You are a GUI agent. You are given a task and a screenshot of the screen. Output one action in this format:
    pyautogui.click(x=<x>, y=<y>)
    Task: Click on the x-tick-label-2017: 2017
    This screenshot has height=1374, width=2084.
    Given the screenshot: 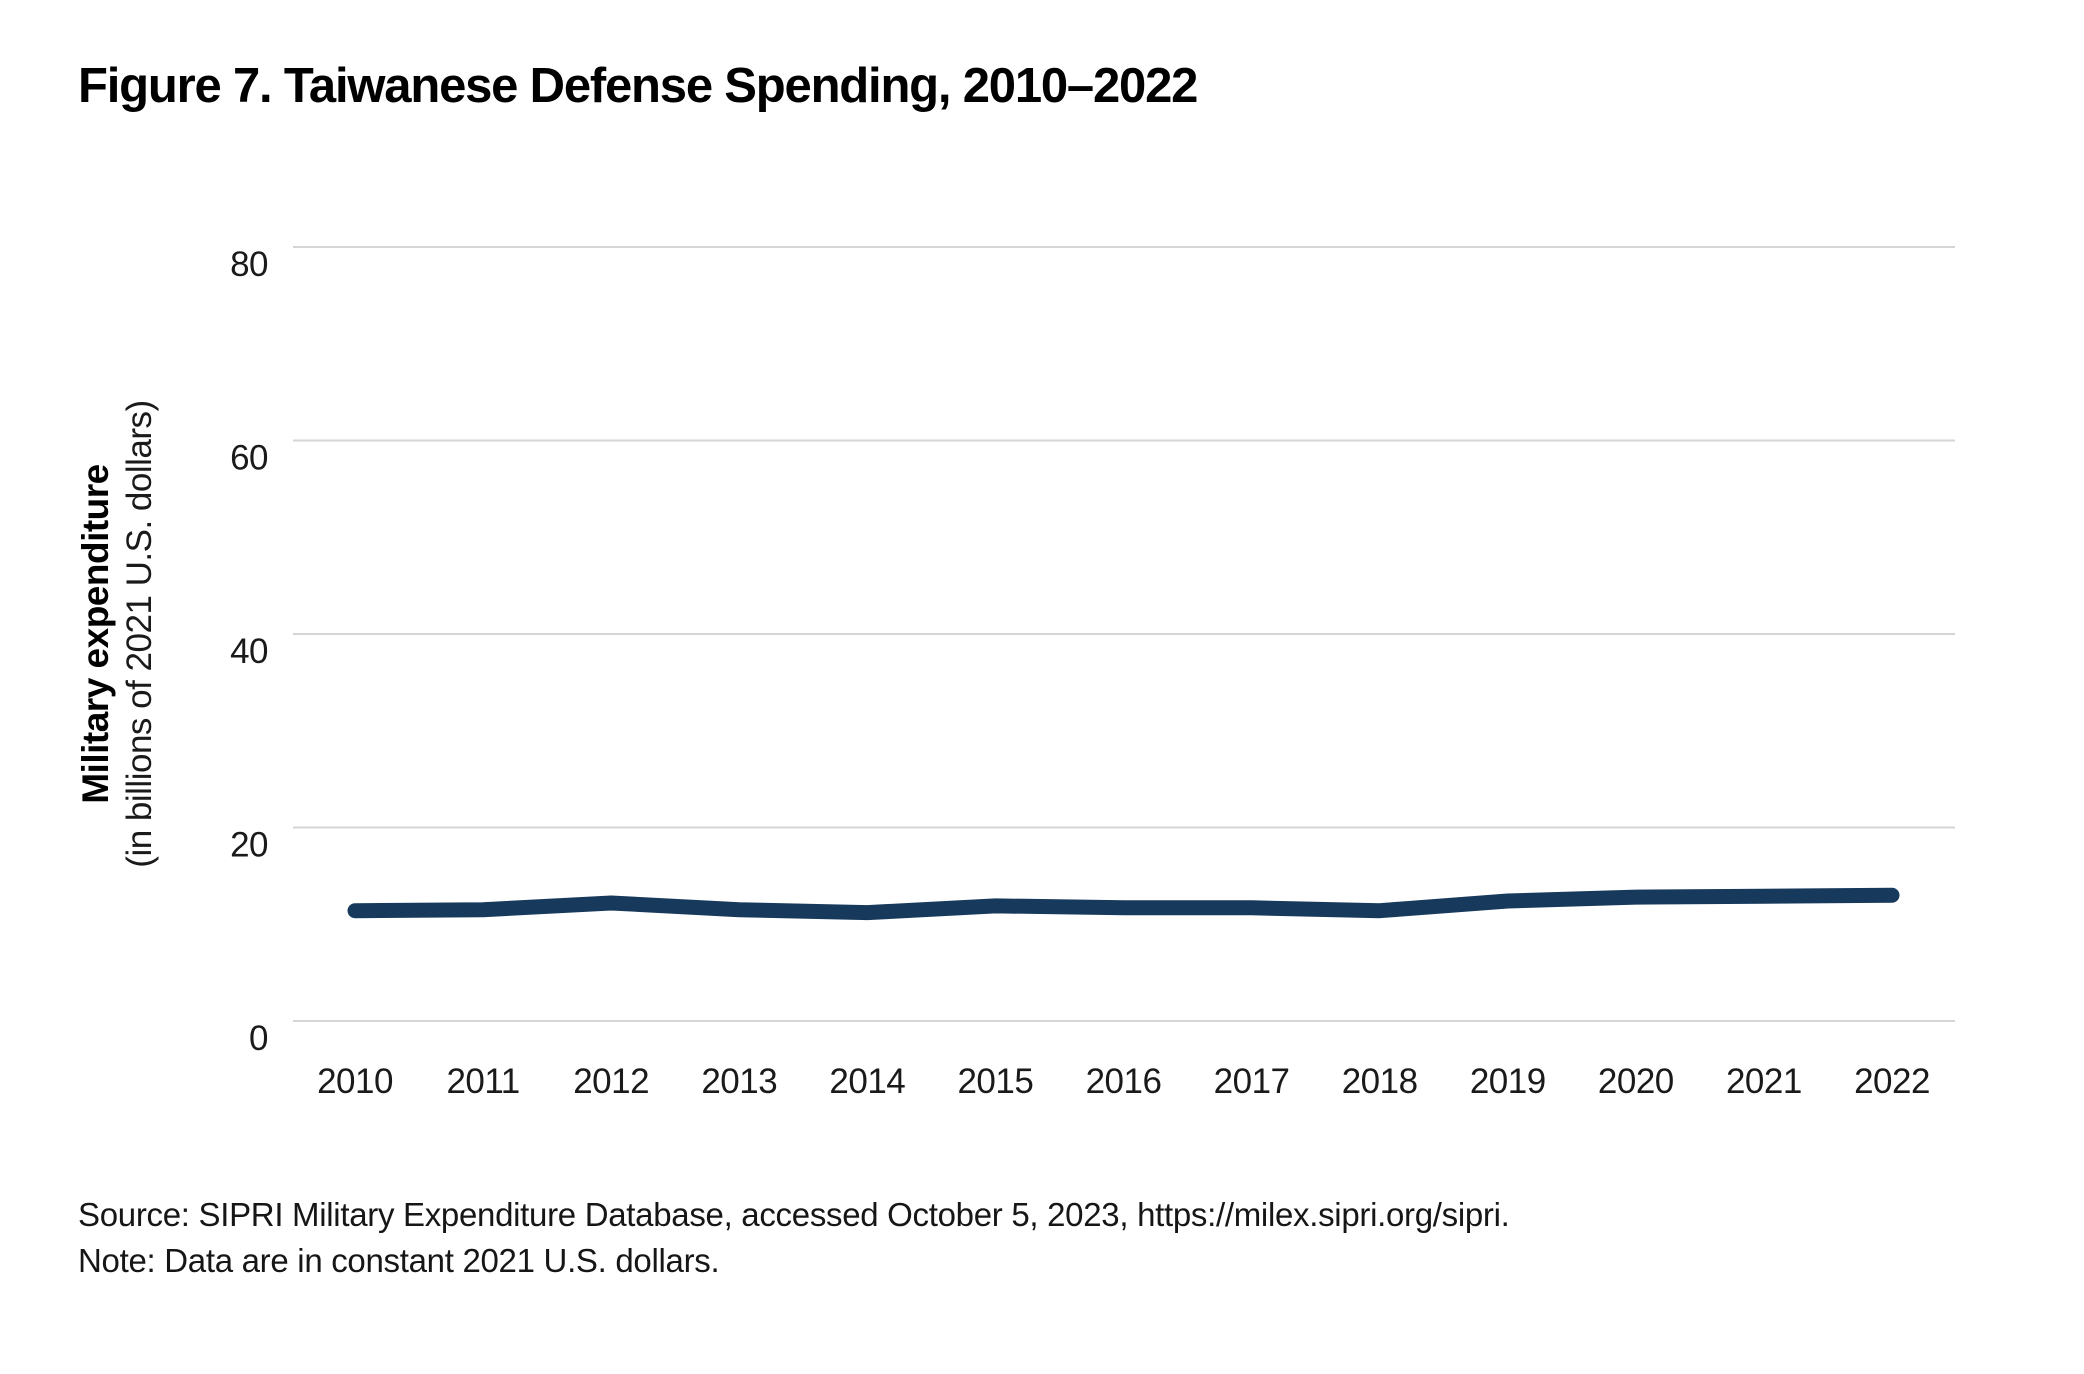 What is the action you would take?
    pyautogui.click(x=1252, y=1081)
    